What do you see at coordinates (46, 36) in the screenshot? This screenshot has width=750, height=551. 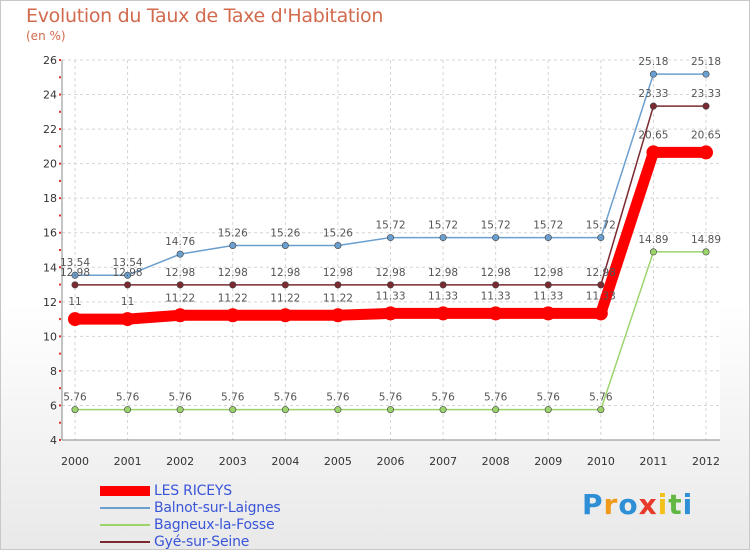 I see `chart-subtitle: (en %)` at bounding box center [46, 36].